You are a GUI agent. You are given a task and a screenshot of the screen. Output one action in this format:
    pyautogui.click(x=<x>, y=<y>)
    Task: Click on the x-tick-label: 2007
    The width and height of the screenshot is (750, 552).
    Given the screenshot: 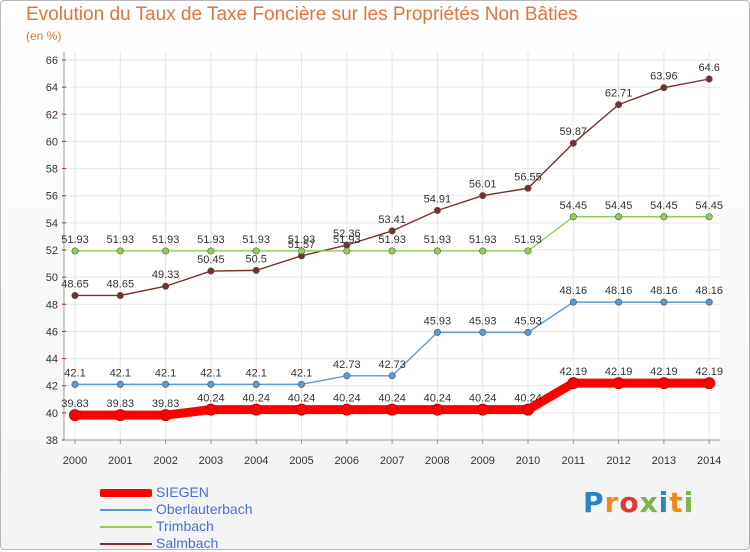 What is the action you would take?
    pyautogui.click(x=392, y=461)
    